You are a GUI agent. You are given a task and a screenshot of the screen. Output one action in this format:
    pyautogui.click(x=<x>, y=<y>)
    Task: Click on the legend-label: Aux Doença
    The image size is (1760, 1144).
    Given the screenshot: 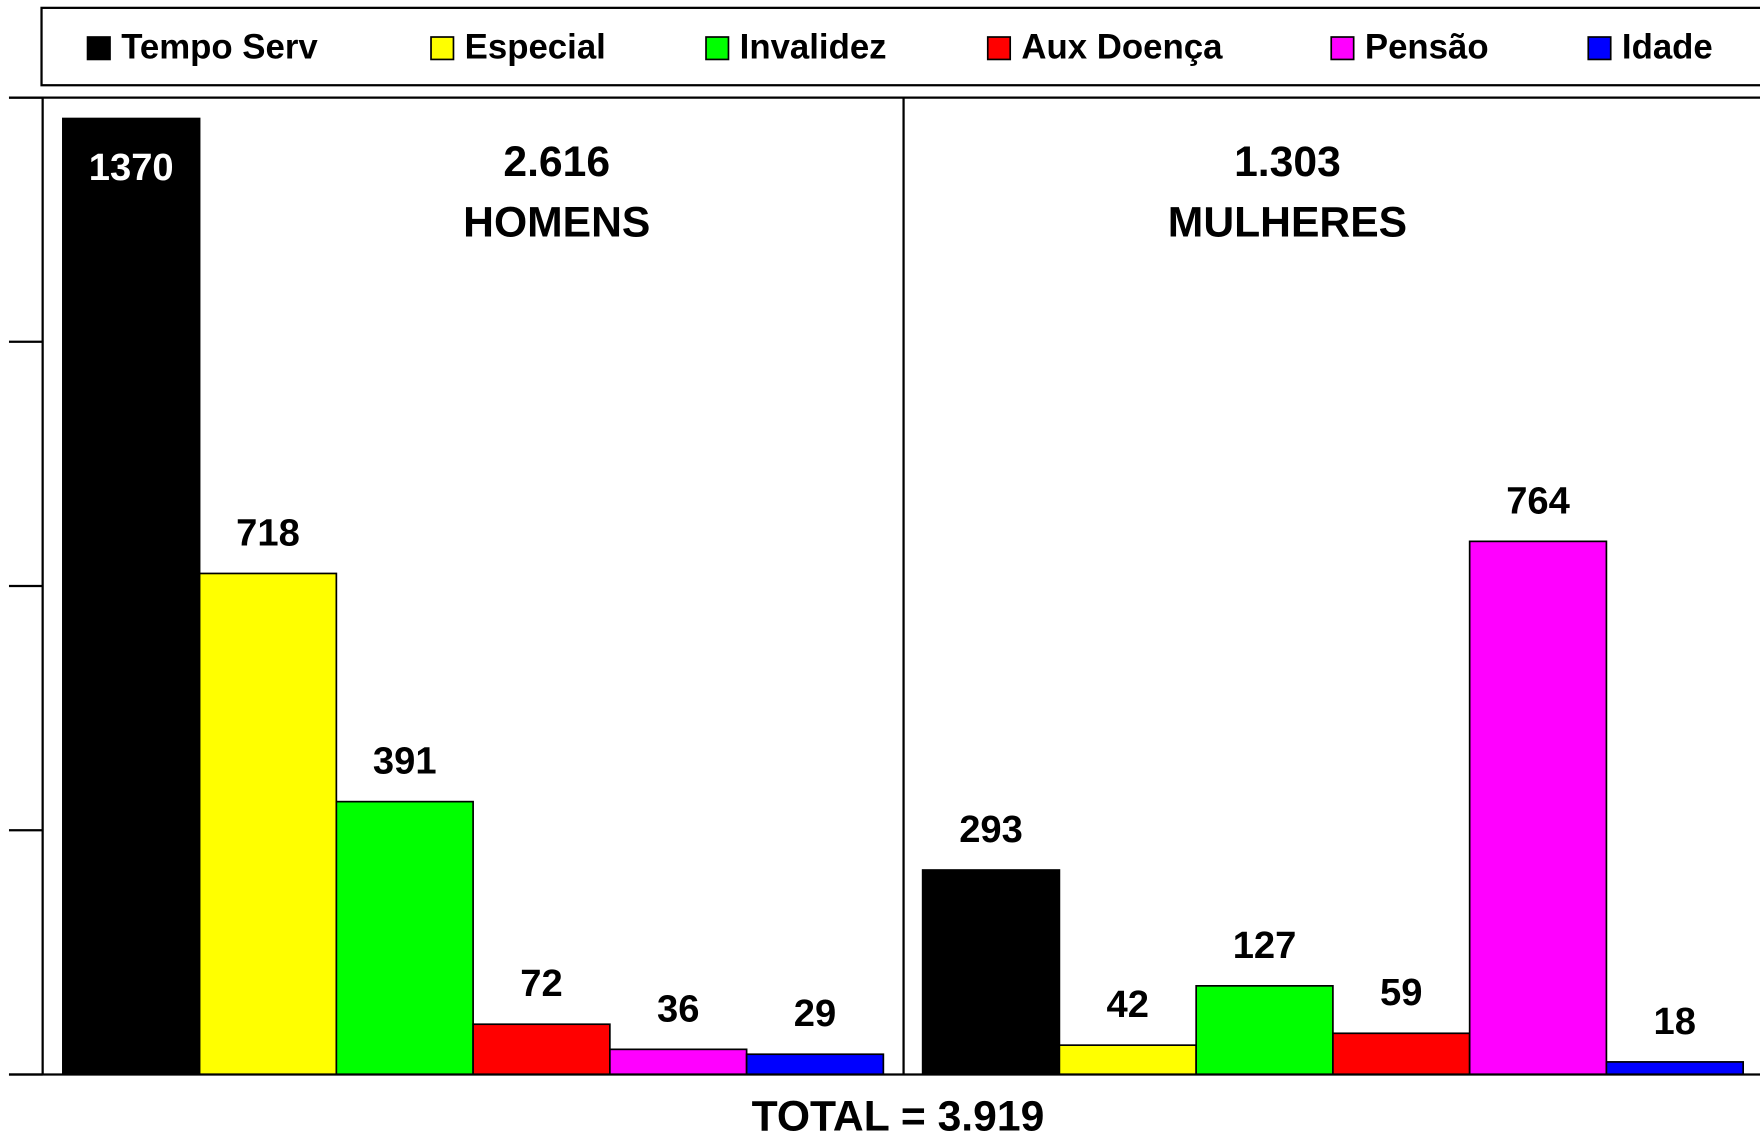 What is the action you would take?
    pyautogui.click(x=1122, y=48)
    